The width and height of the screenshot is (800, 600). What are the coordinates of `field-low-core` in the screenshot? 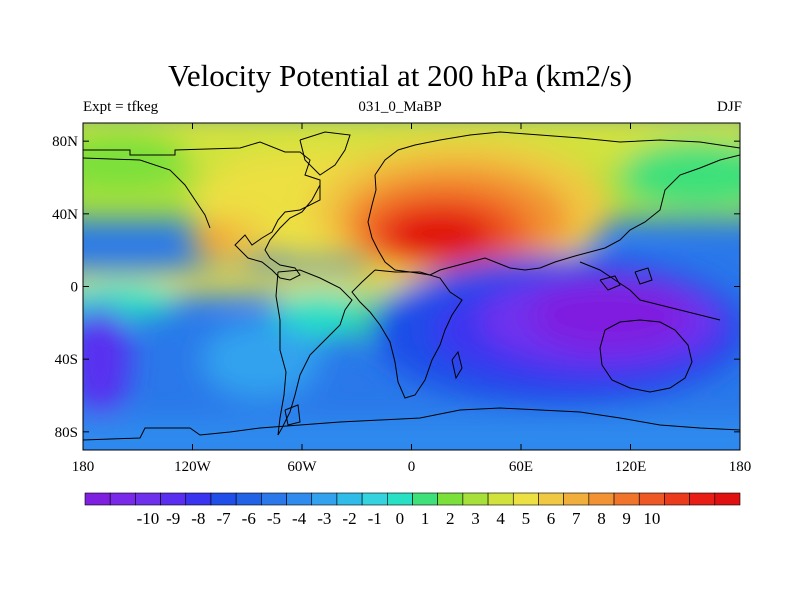 It's located at (610, 315).